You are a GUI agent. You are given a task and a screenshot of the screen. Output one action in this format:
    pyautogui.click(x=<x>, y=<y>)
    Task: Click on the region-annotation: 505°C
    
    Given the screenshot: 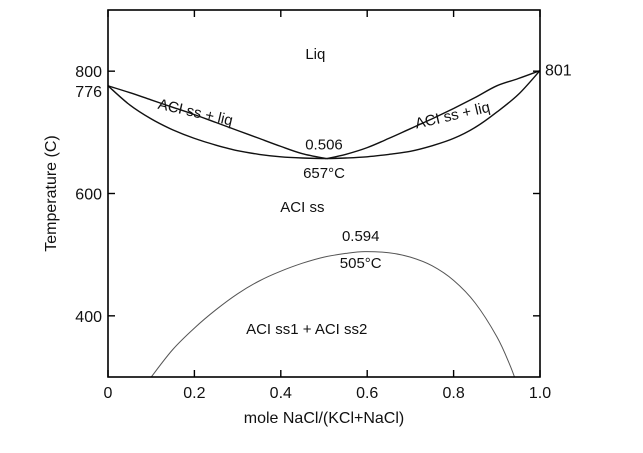 What is the action you would take?
    pyautogui.click(x=361, y=263)
    